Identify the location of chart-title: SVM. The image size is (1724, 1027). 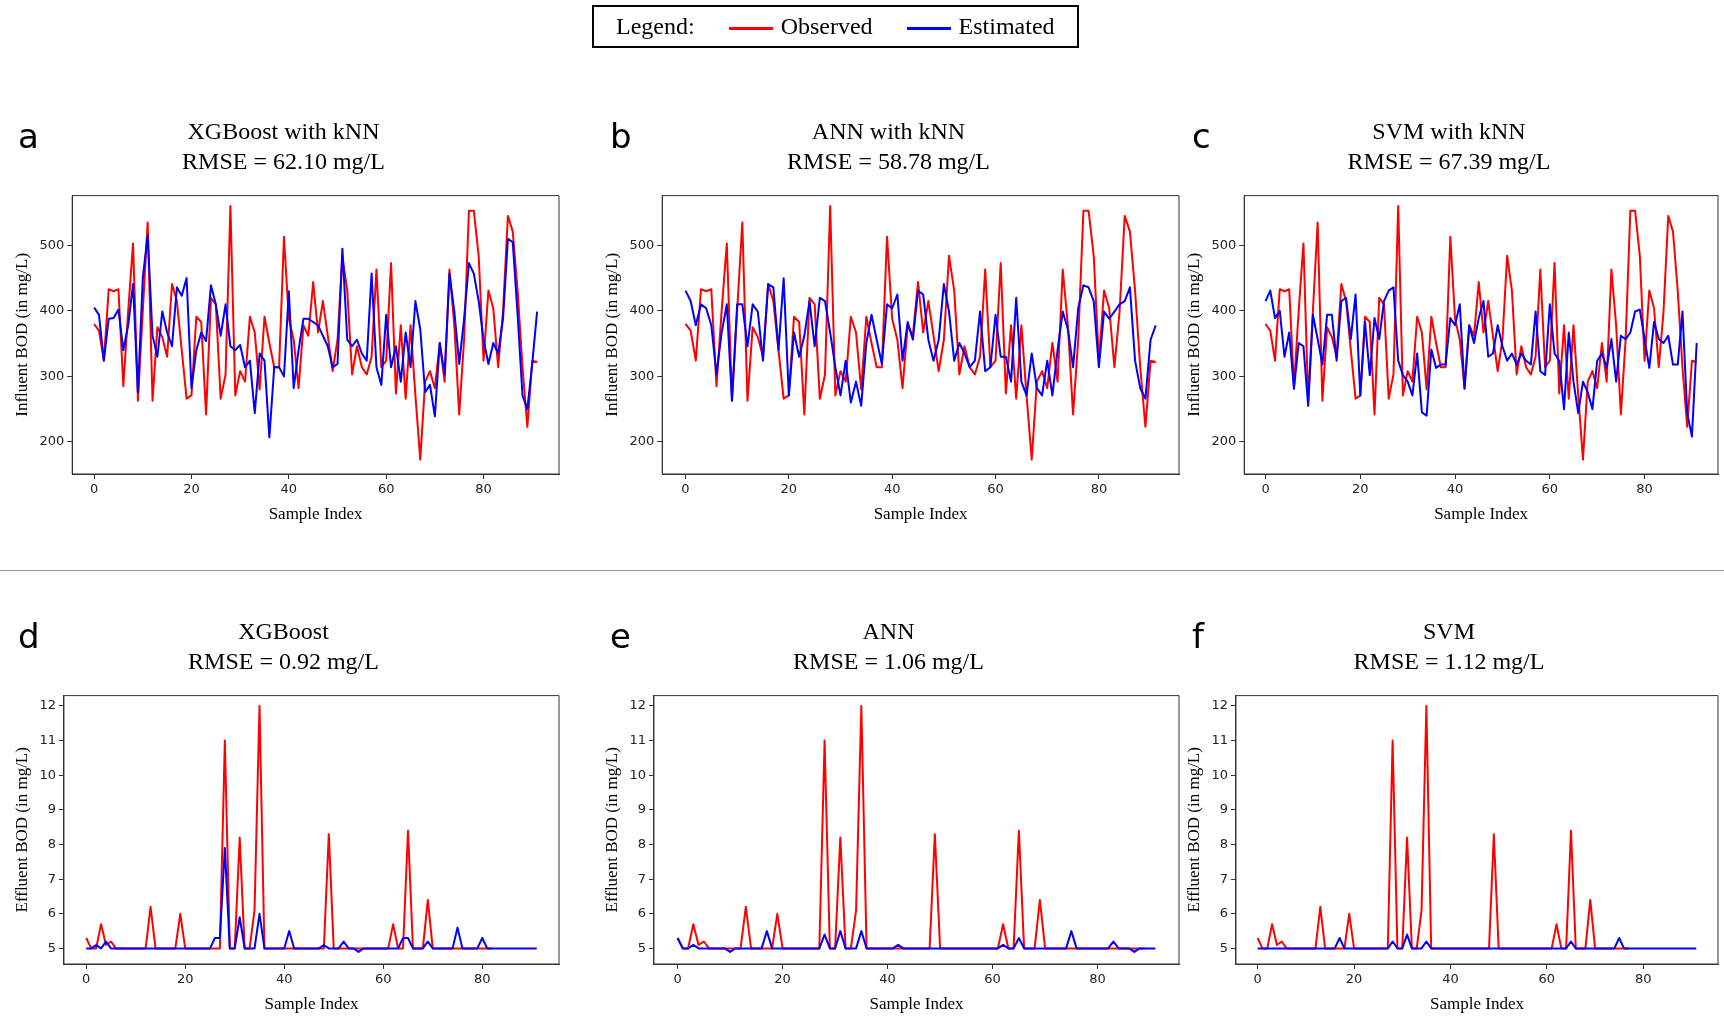
(1449, 630).